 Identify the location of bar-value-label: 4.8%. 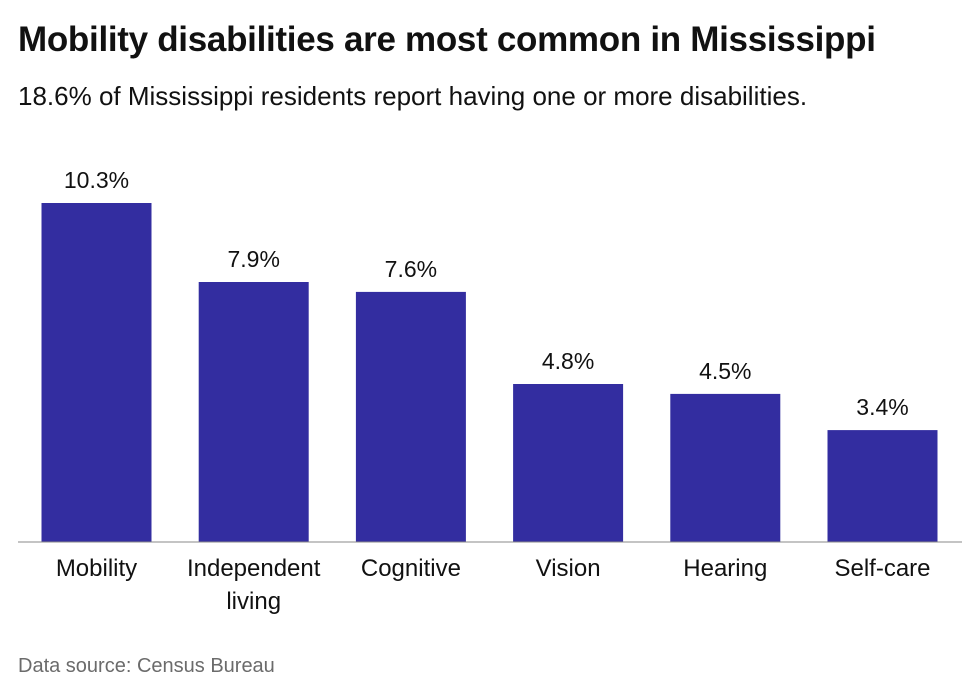
(568, 361).